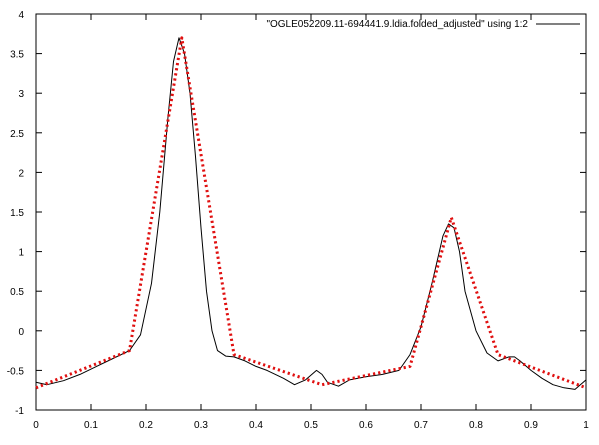  What do you see at coordinates (36, 425) in the screenshot?
I see `x-tick-label: 0` at bounding box center [36, 425].